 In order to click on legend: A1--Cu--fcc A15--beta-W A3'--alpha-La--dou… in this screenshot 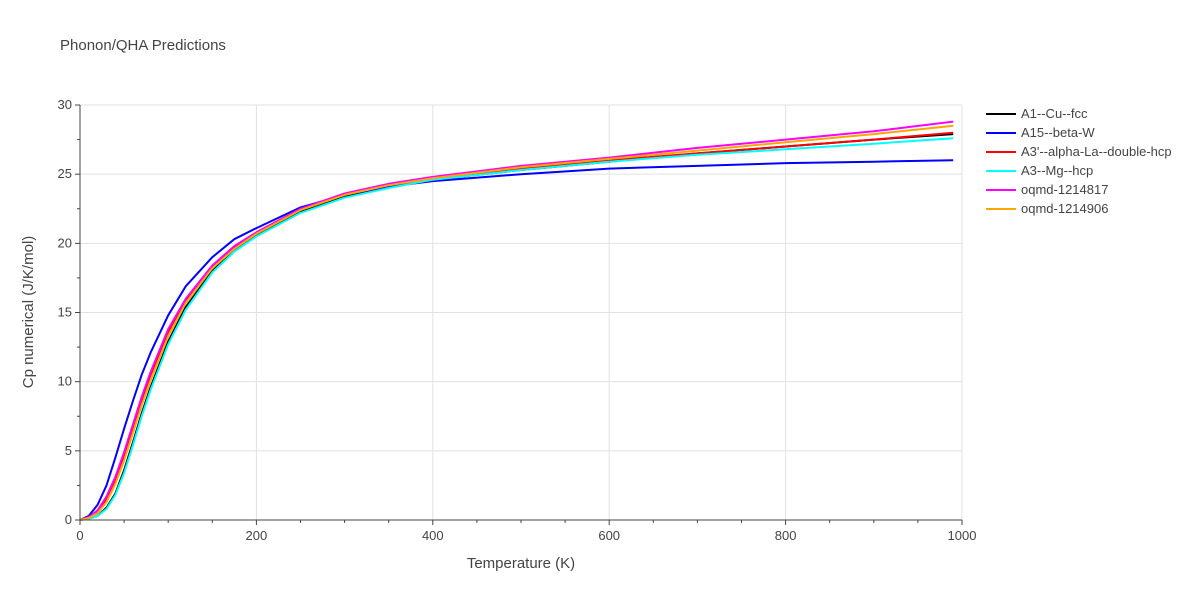, I will do `click(1079, 161)`.